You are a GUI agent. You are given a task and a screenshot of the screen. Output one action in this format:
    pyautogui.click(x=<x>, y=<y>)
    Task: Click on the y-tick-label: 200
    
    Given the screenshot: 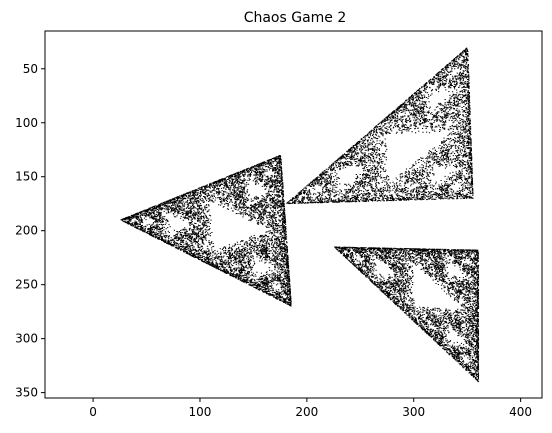 What is the action you would take?
    pyautogui.click(x=26, y=231)
    